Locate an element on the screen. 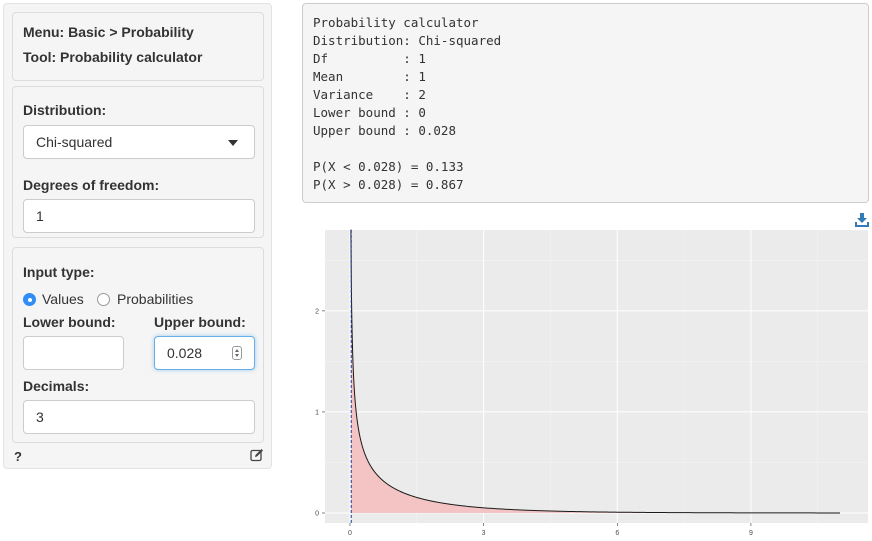 The image size is (872, 541). y-tick-label: 1 is located at coordinates (317, 412).